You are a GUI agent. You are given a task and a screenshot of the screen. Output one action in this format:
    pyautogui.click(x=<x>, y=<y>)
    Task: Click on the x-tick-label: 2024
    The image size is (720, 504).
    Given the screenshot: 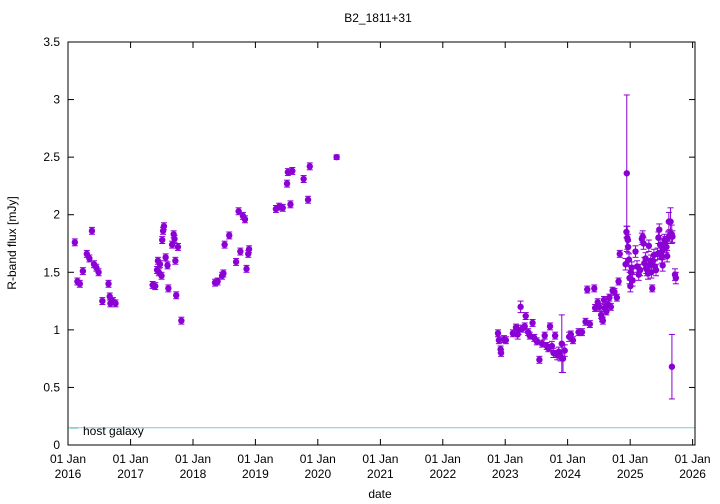 What is the action you would take?
    pyautogui.click(x=567, y=474)
    